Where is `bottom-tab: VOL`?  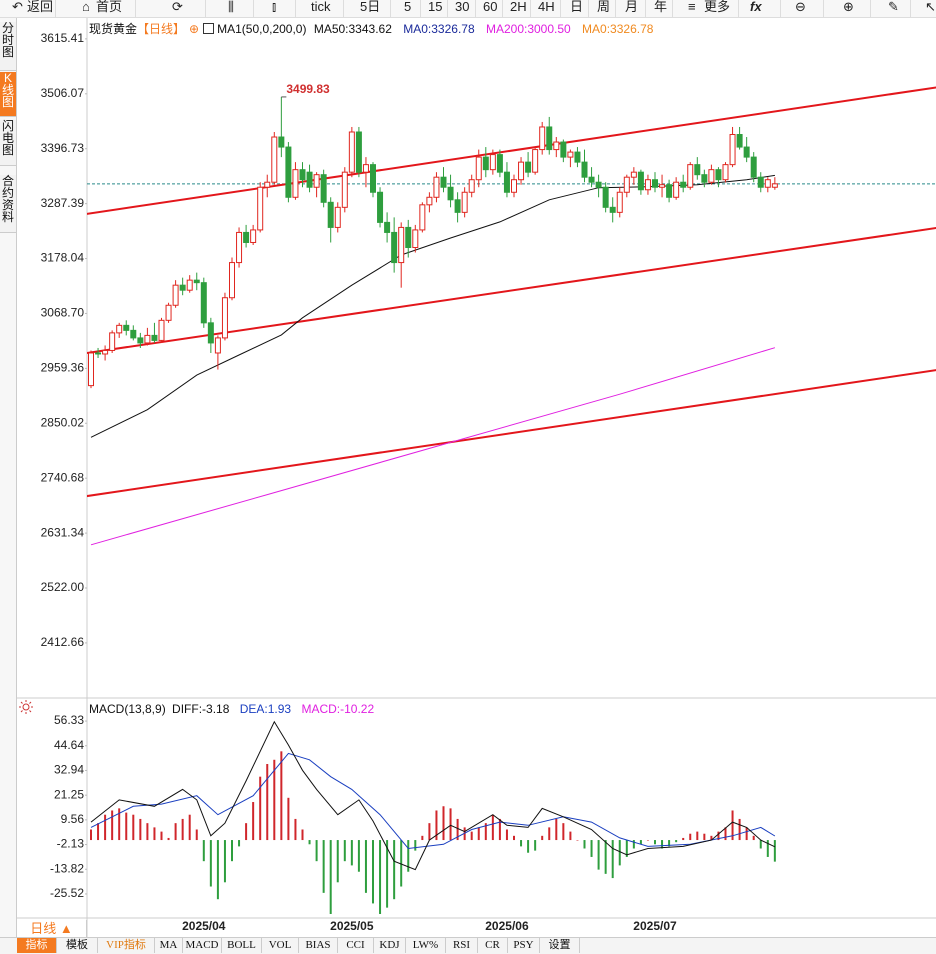
bottom-tab: VOL is located at coordinates (280, 945).